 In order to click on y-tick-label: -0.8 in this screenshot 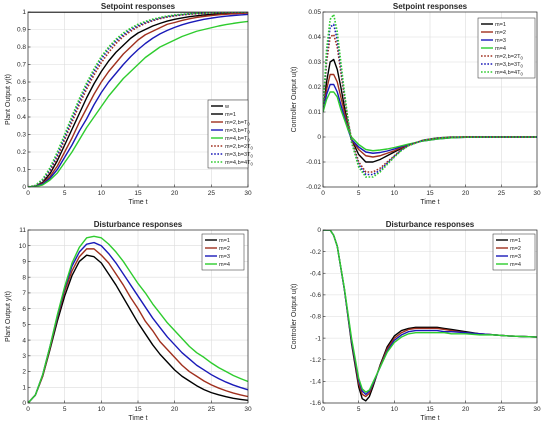, I will do `click(316, 317)`.